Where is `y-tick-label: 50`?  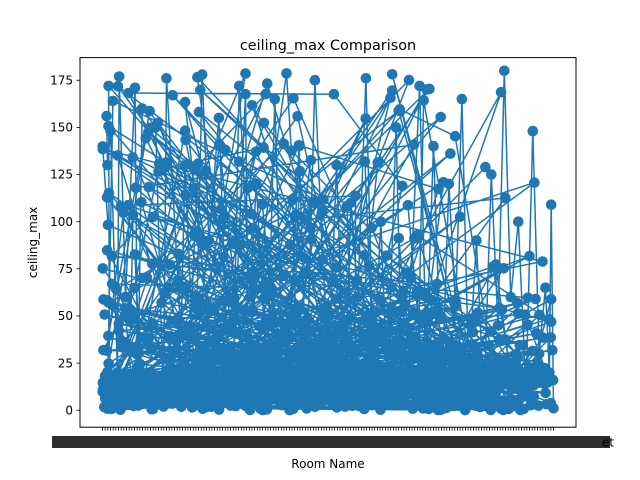 y-tick-label: 50 is located at coordinates (65, 316).